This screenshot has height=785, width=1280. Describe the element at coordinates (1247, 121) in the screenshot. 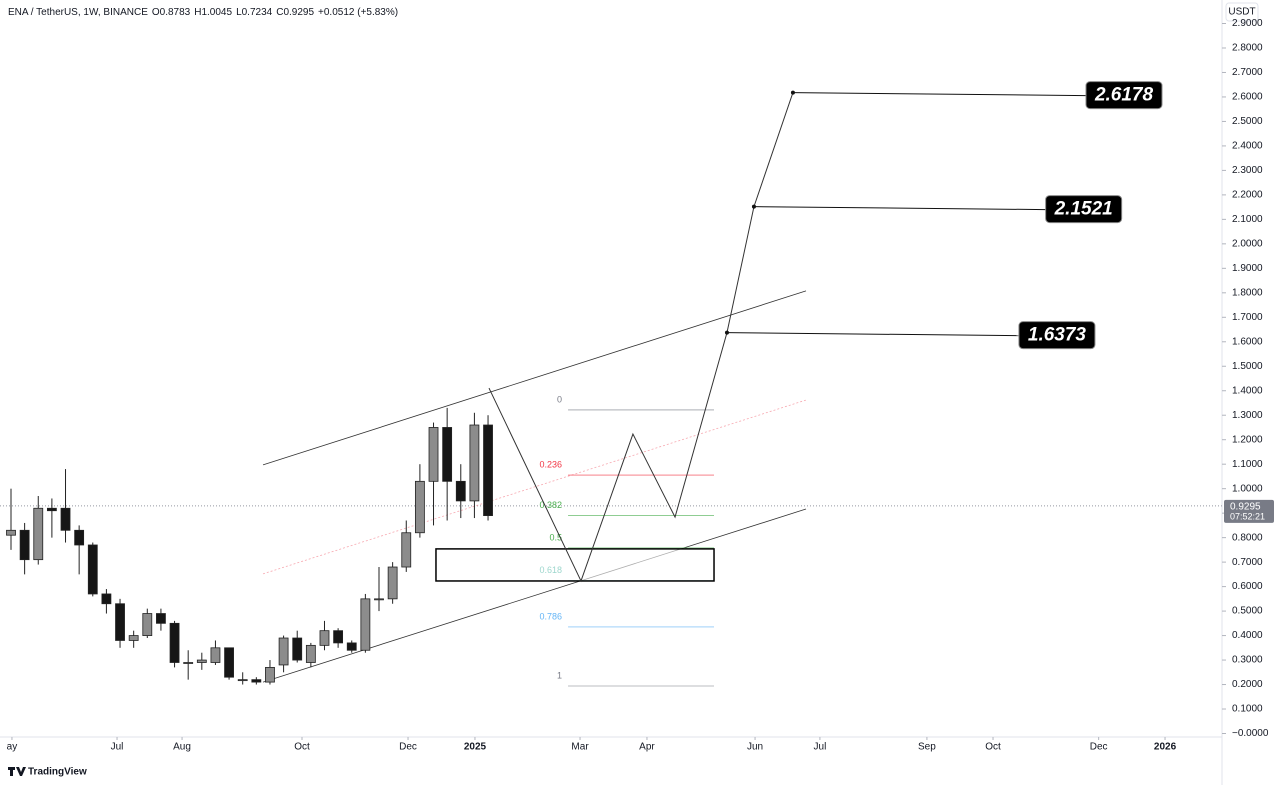

I see `y-tick-label: 2.5000` at that location.